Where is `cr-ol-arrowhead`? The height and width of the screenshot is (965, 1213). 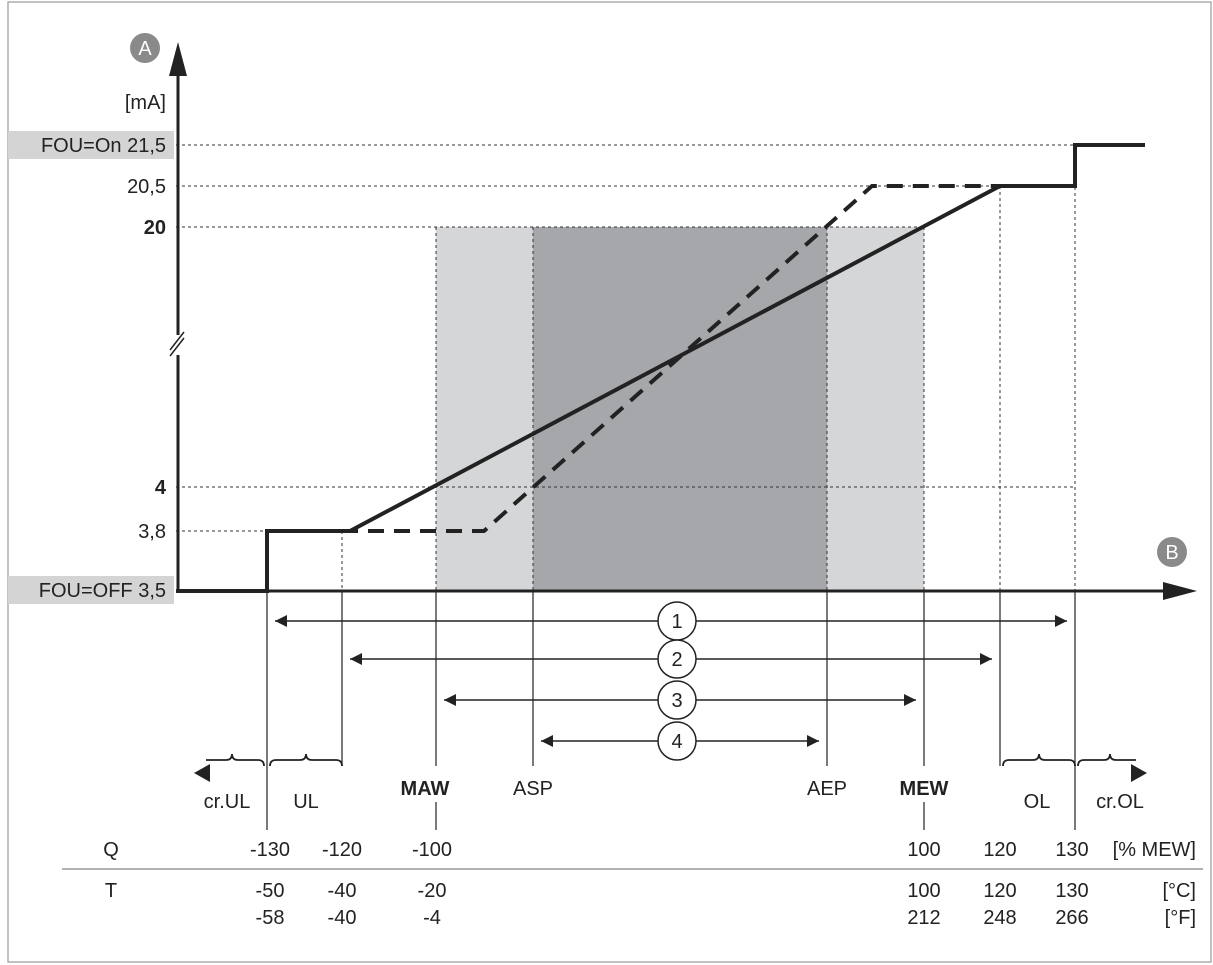 cr-ol-arrowhead is located at coordinates (1139, 773).